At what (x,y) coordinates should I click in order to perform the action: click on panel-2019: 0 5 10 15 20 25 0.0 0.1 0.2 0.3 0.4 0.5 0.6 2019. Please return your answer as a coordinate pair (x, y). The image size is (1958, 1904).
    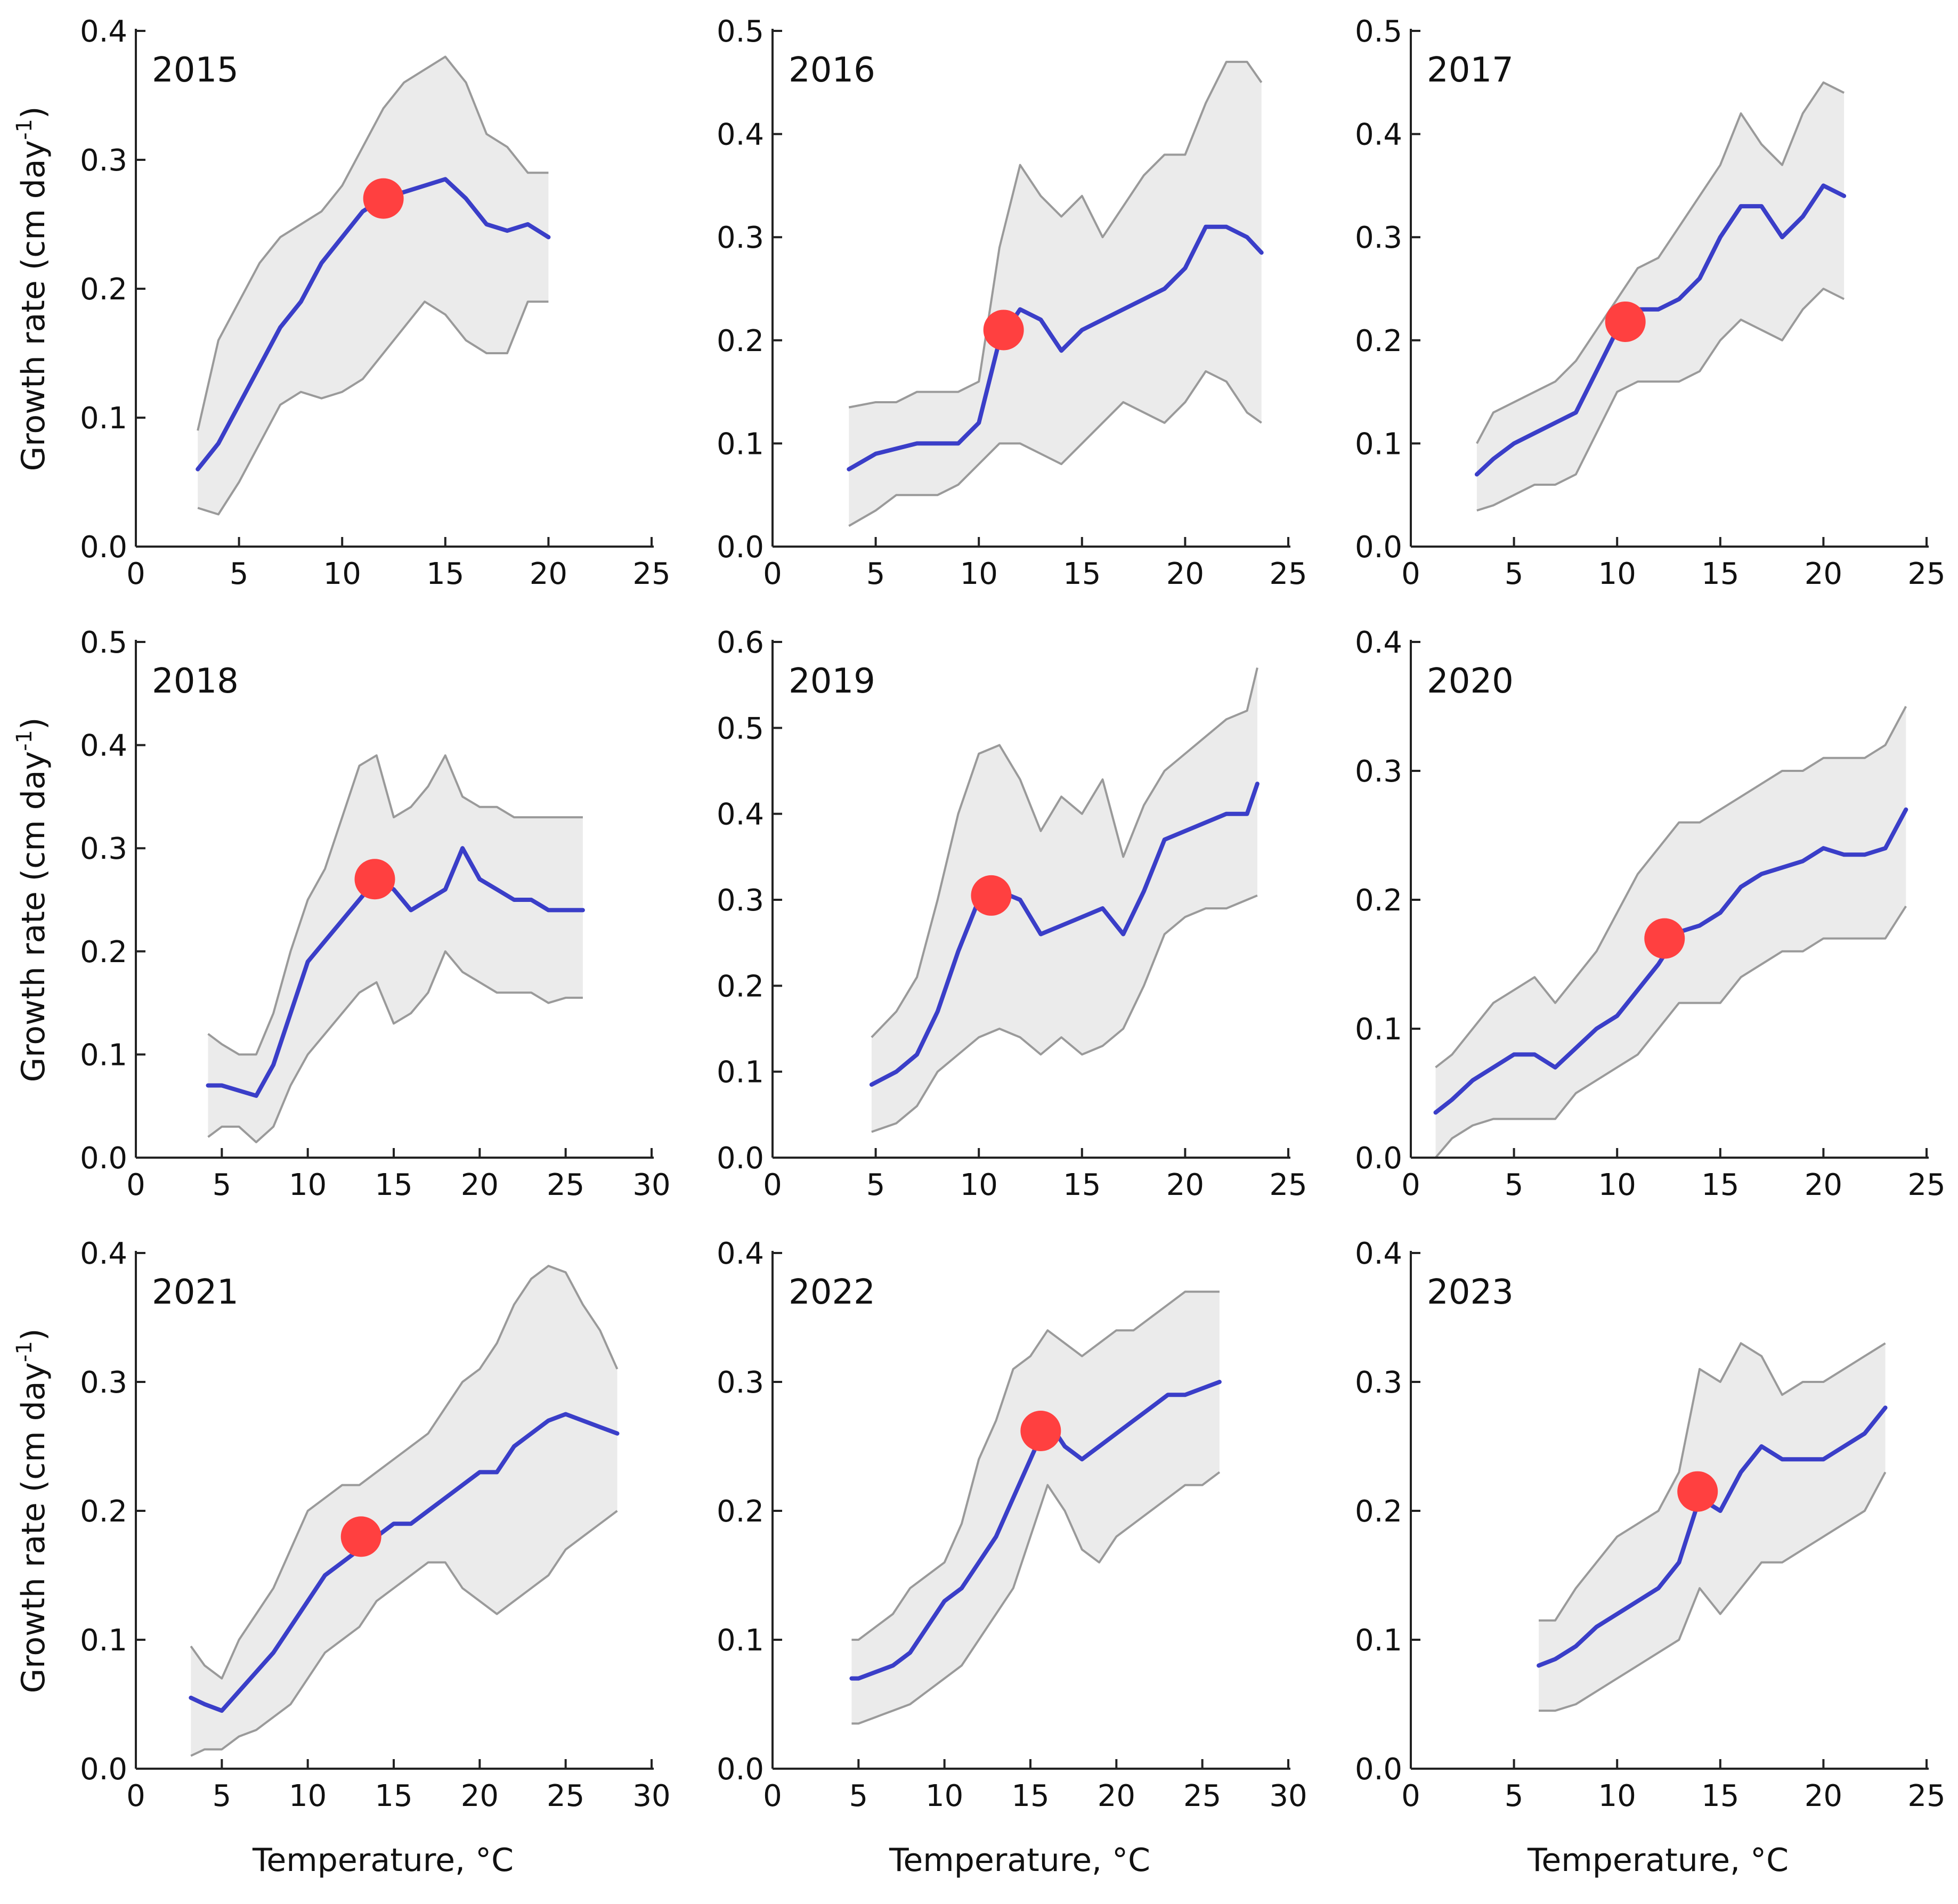
    Looking at the image, I should click on (1012, 913).